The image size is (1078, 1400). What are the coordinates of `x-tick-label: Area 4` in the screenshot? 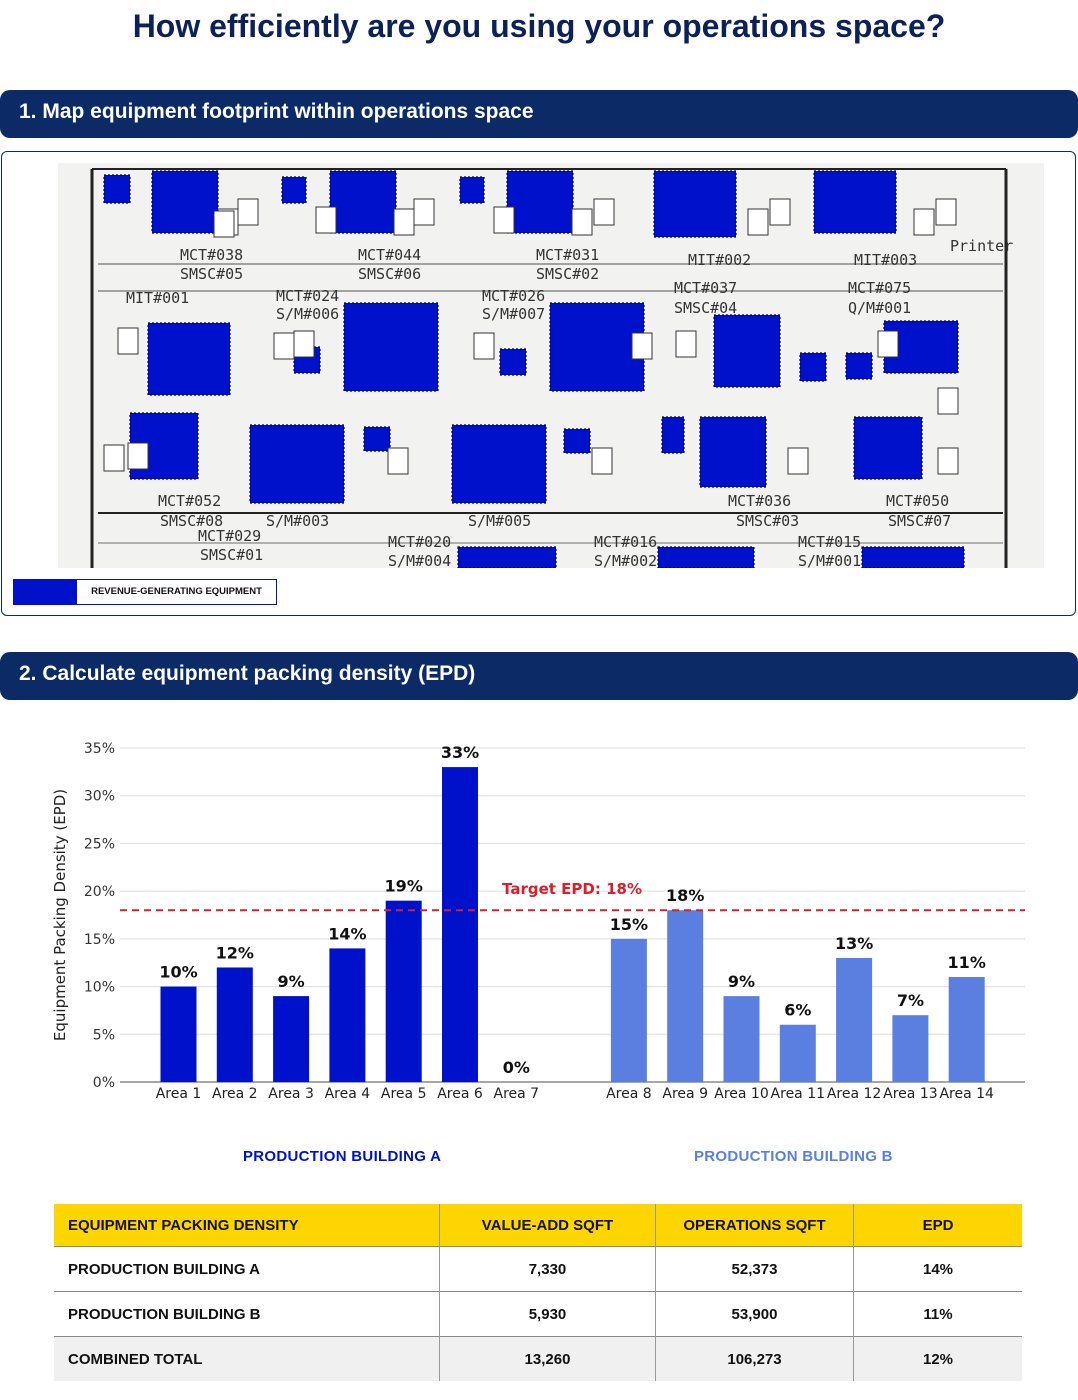 It's located at (348, 1094).